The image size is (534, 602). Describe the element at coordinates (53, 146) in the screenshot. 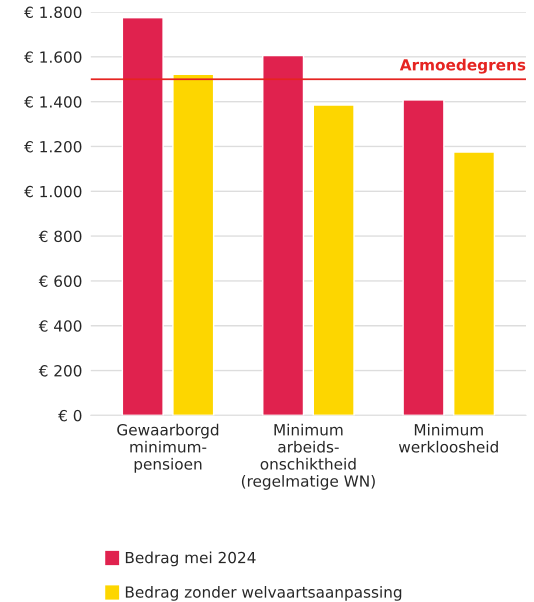

I see `y-tick-label: € 1.200` at that location.